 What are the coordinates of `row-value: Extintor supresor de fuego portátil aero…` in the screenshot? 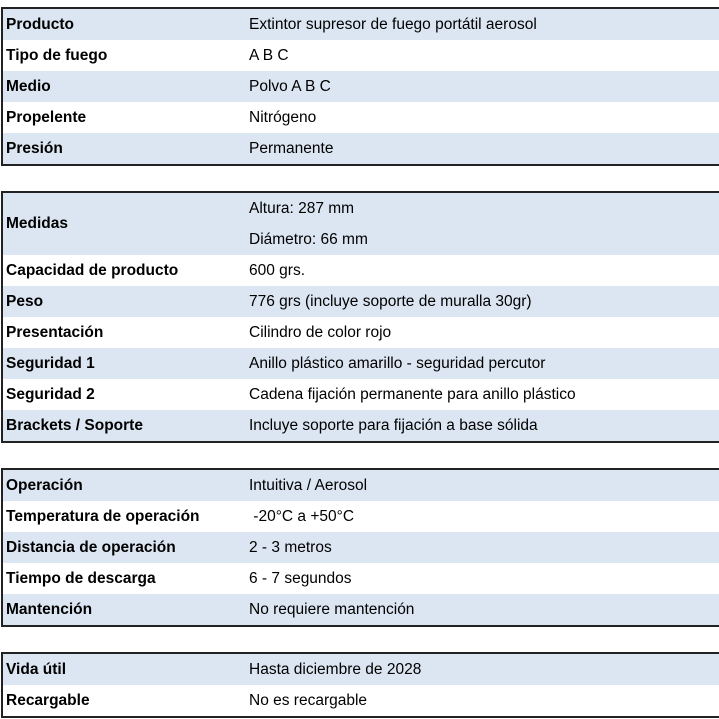 It's located at (393, 24).